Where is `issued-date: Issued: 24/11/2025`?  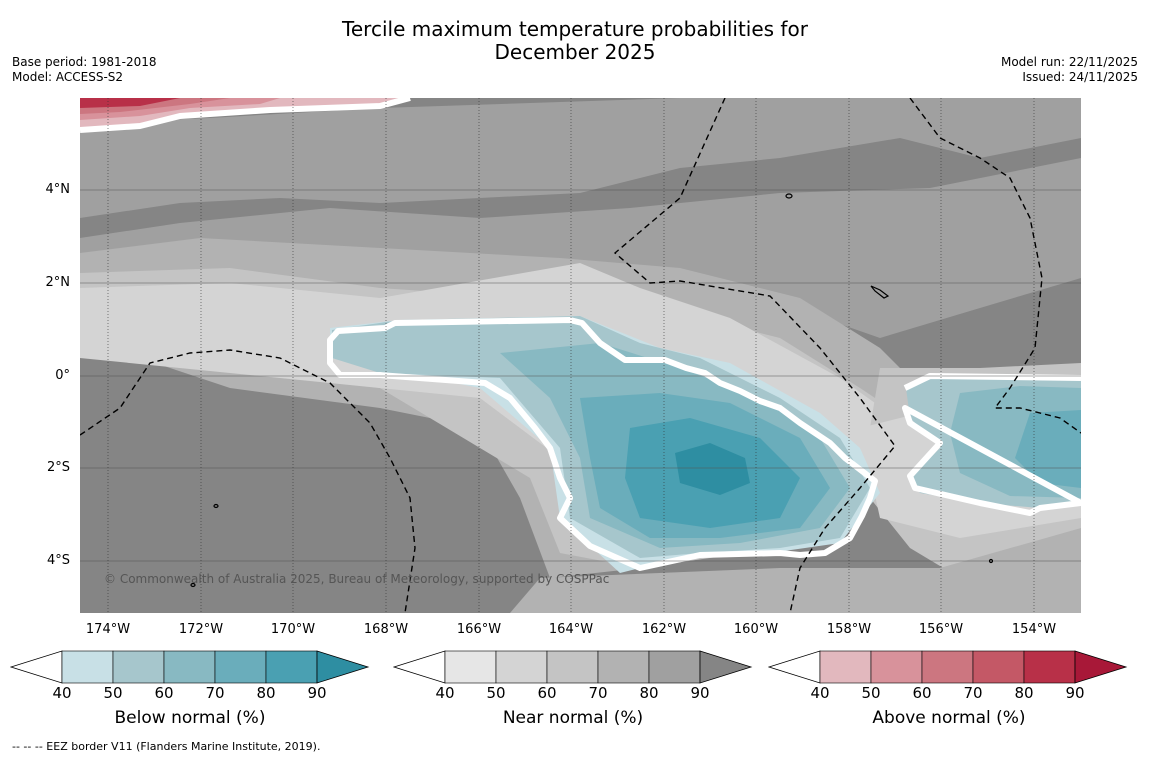
issued-date: Issued: 24/11/2025 is located at coordinates (1080, 77).